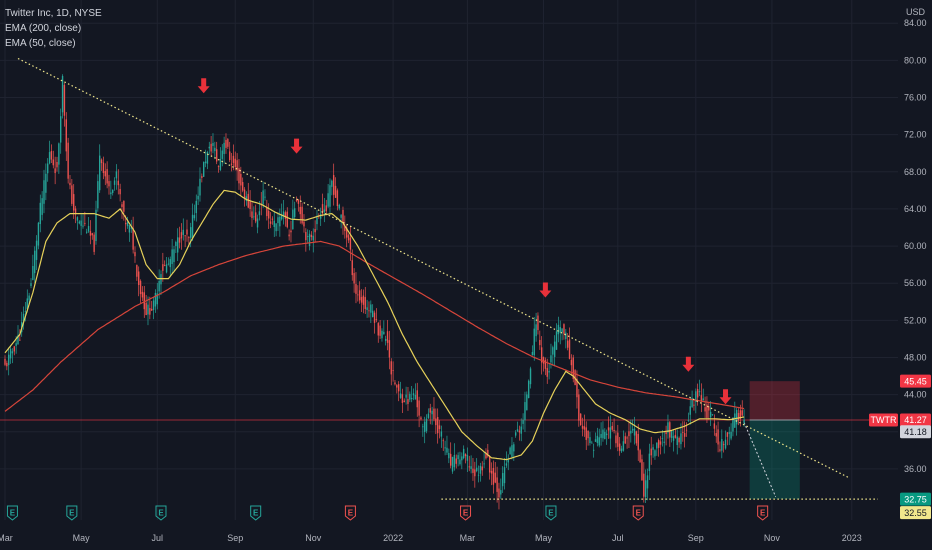 The height and width of the screenshot is (550, 932). What do you see at coordinates (915, 283) in the screenshot?
I see `y-tick-label: 56.00` at bounding box center [915, 283].